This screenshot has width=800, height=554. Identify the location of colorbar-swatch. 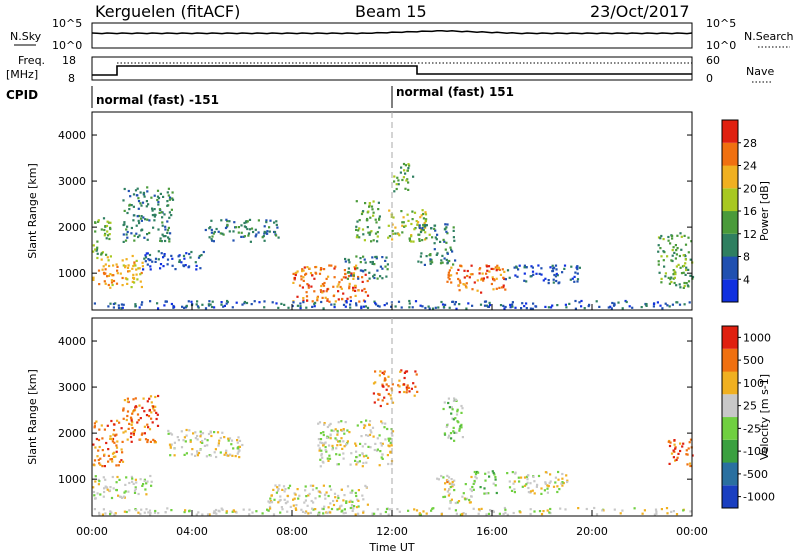
(730, 406).